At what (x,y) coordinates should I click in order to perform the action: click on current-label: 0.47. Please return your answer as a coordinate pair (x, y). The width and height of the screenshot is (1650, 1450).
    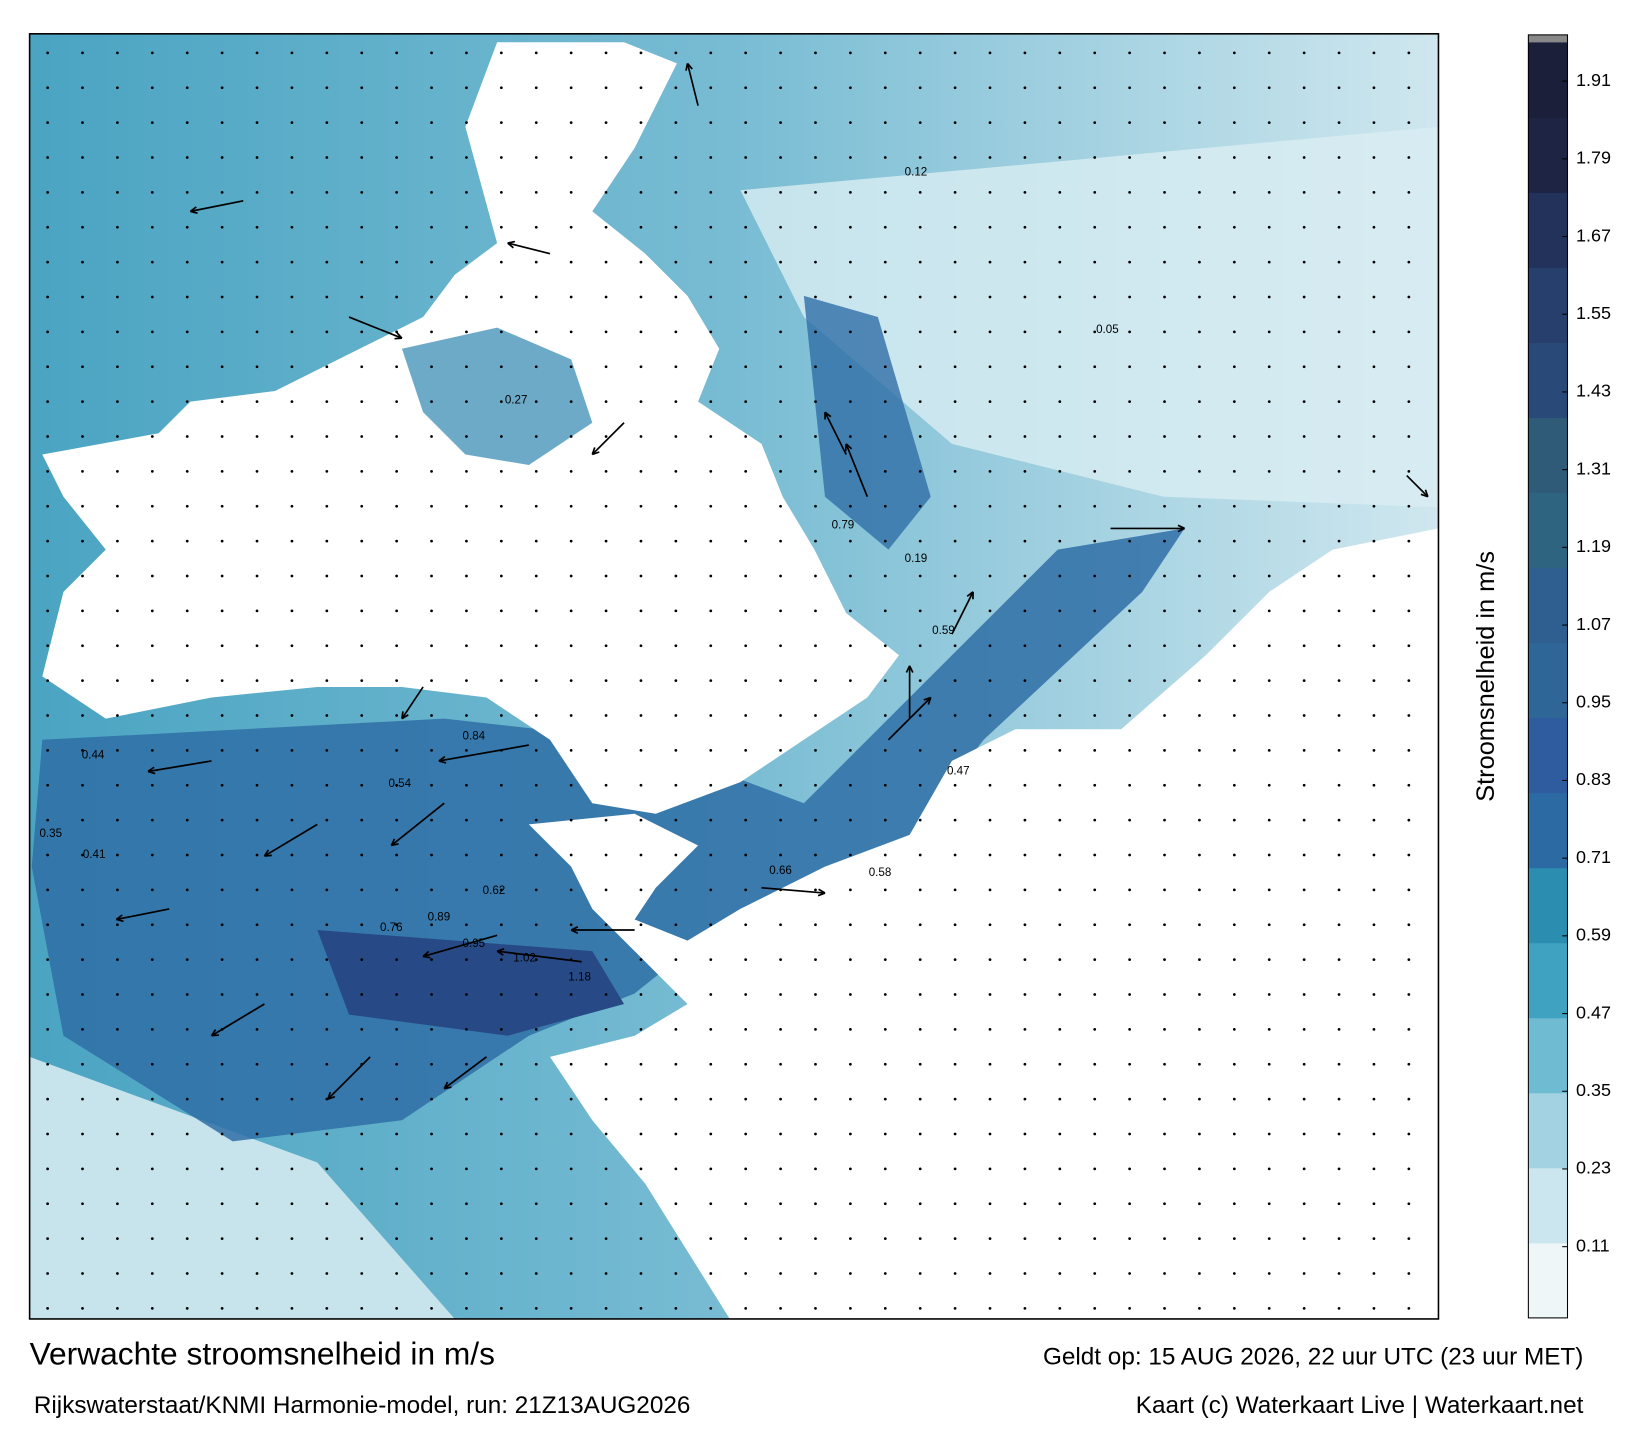
    Looking at the image, I should click on (958, 771).